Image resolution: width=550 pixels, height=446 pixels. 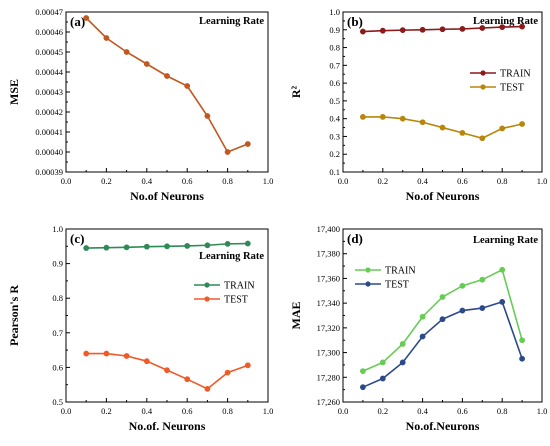 What do you see at coordinates (49, 32) in the screenshot?
I see `y-tick-label: 0.00046` at bounding box center [49, 32].